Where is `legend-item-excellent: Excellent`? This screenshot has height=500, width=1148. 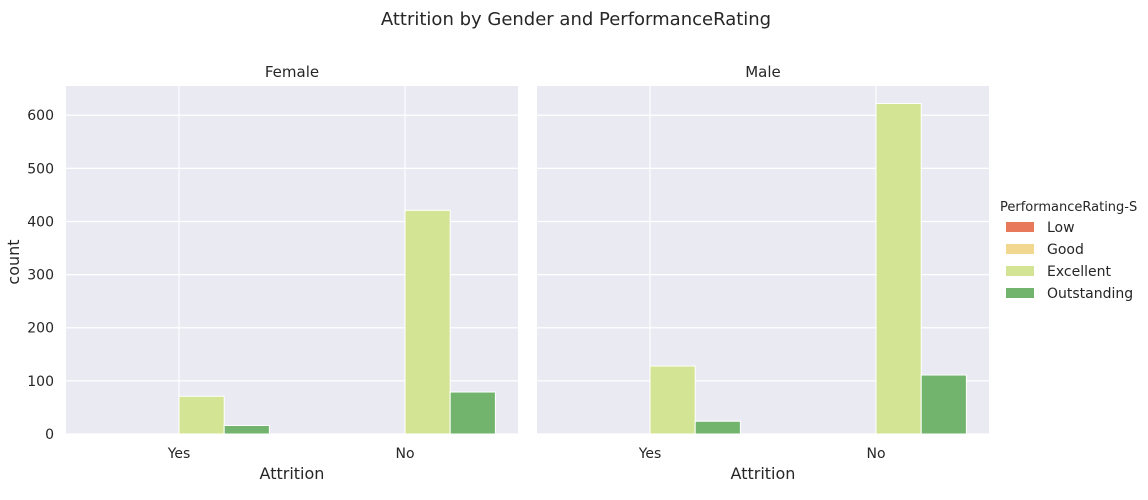 legend-item-excellent: Excellent is located at coordinates (1058, 272).